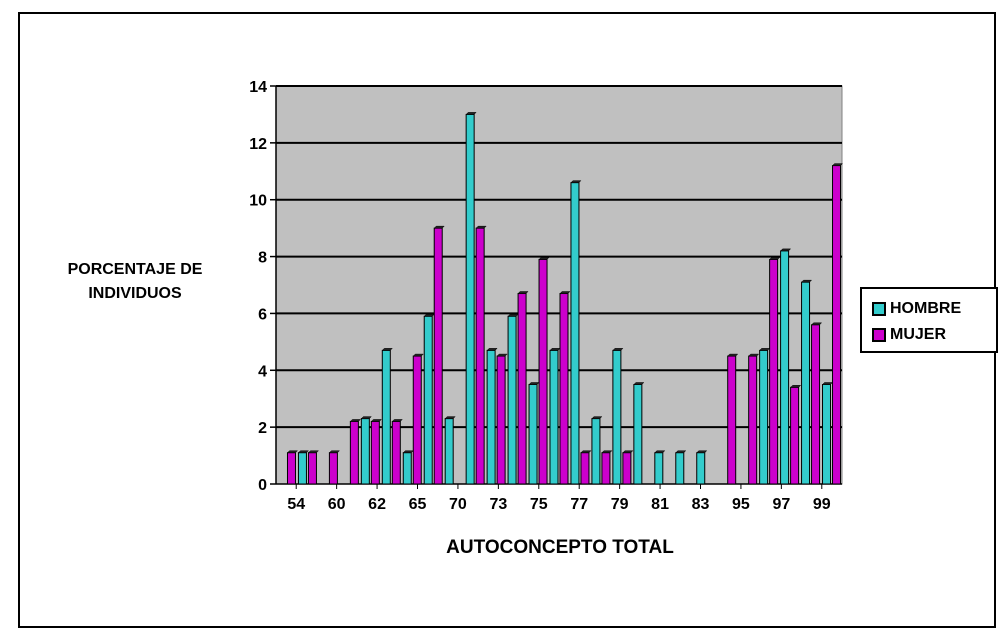 The height and width of the screenshot is (630, 1001). What do you see at coordinates (262, 371) in the screenshot?
I see `y-tick-label: 4` at bounding box center [262, 371].